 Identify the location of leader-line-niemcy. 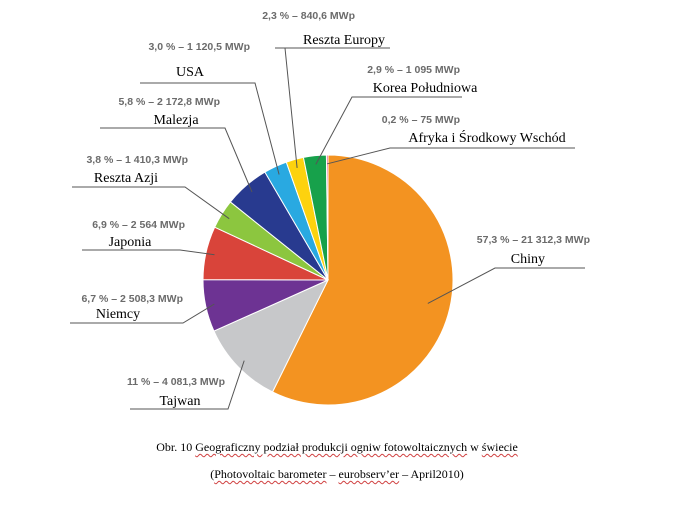
(142, 313).